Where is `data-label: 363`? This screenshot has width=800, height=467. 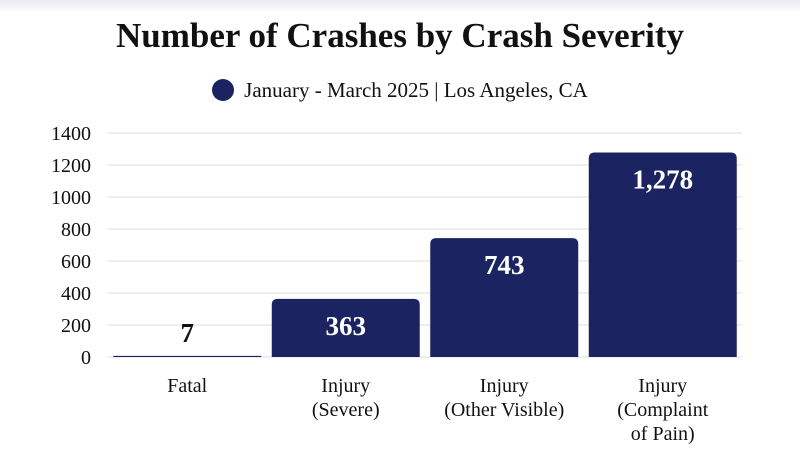 data-label: 363 is located at coordinates (346, 326).